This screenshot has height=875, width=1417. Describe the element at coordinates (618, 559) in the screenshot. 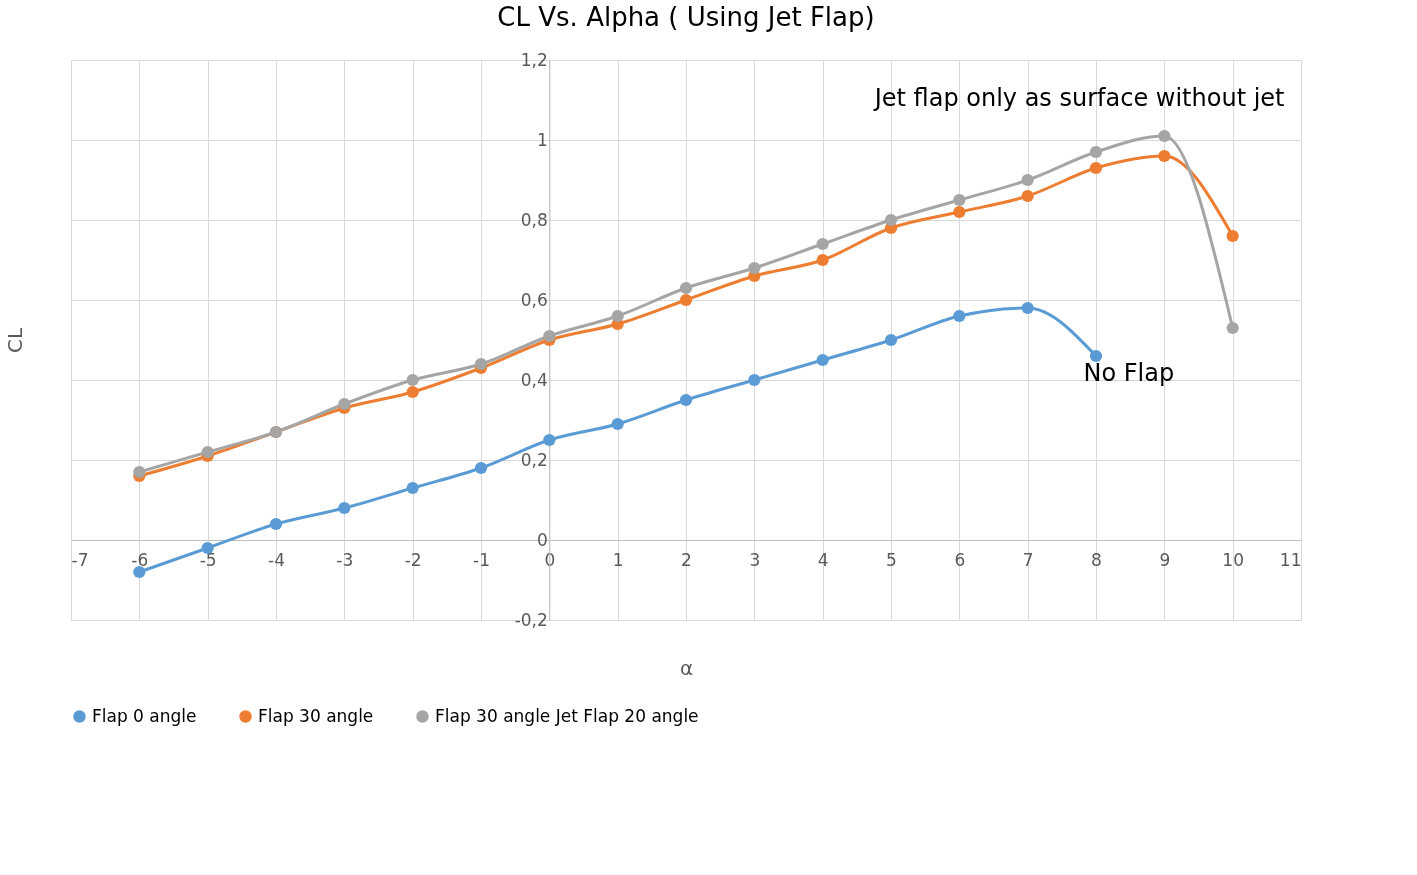

I see `x-tick-label: 1` at that location.